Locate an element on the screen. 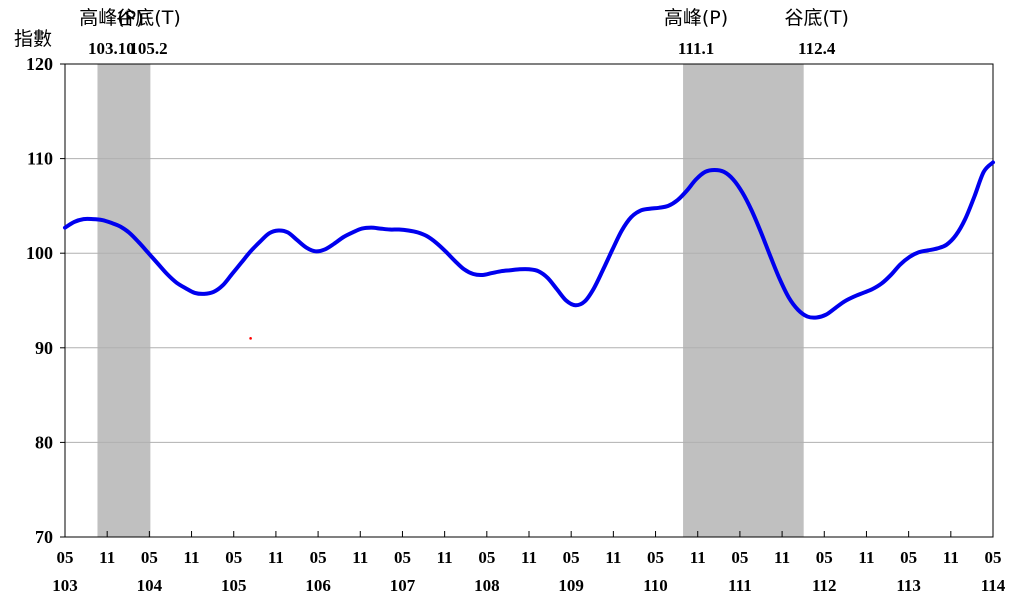 The height and width of the screenshot is (607, 1015). y-tick-label-5: 120 is located at coordinates (39, 64).